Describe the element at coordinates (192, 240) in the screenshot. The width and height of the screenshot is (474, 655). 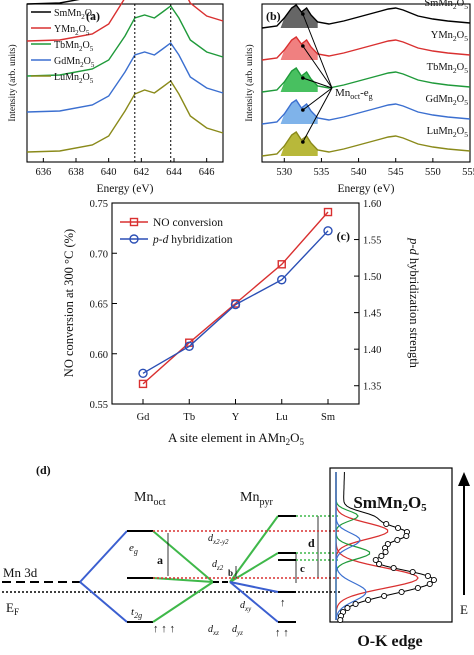
I see `panel-c-legend-entry: p-d hybridization` at that location.